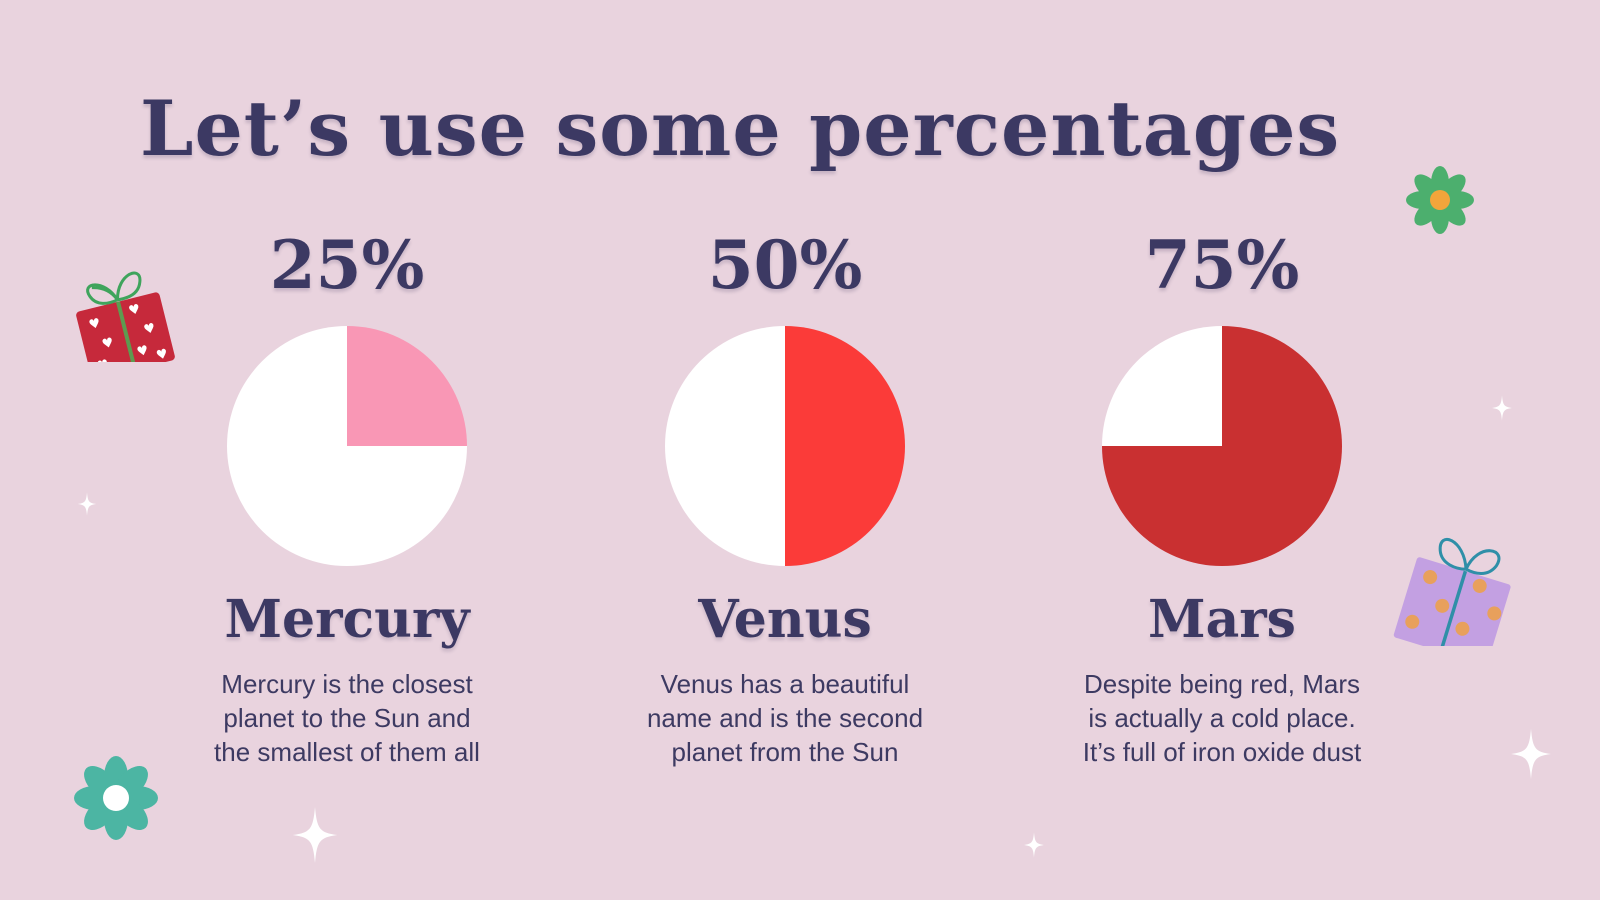 The height and width of the screenshot is (900, 1600). I want to click on red-gift-box-icon: ♥ ♥ ♥ ♥ ♥ ♥ ♥, so click(125, 316).